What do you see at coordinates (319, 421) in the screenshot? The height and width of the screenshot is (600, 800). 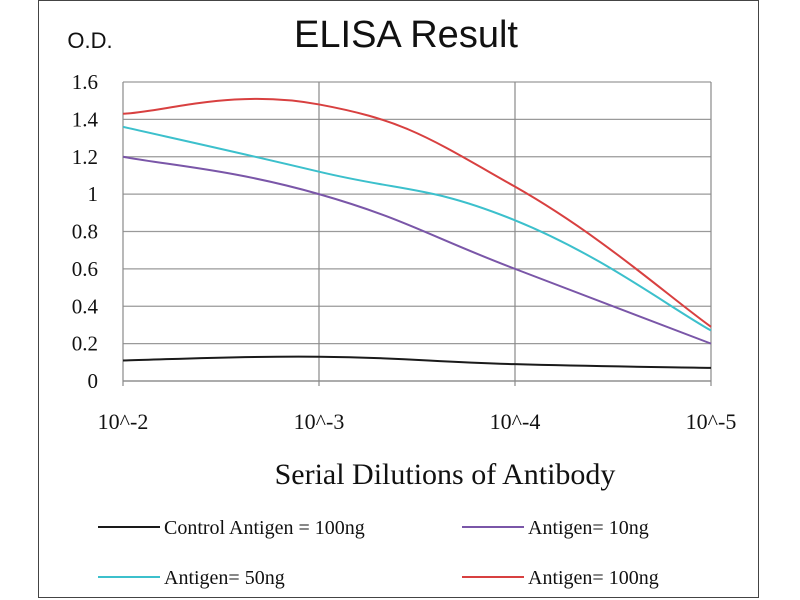 I see `x-tick-label: 10^-3` at bounding box center [319, 421].